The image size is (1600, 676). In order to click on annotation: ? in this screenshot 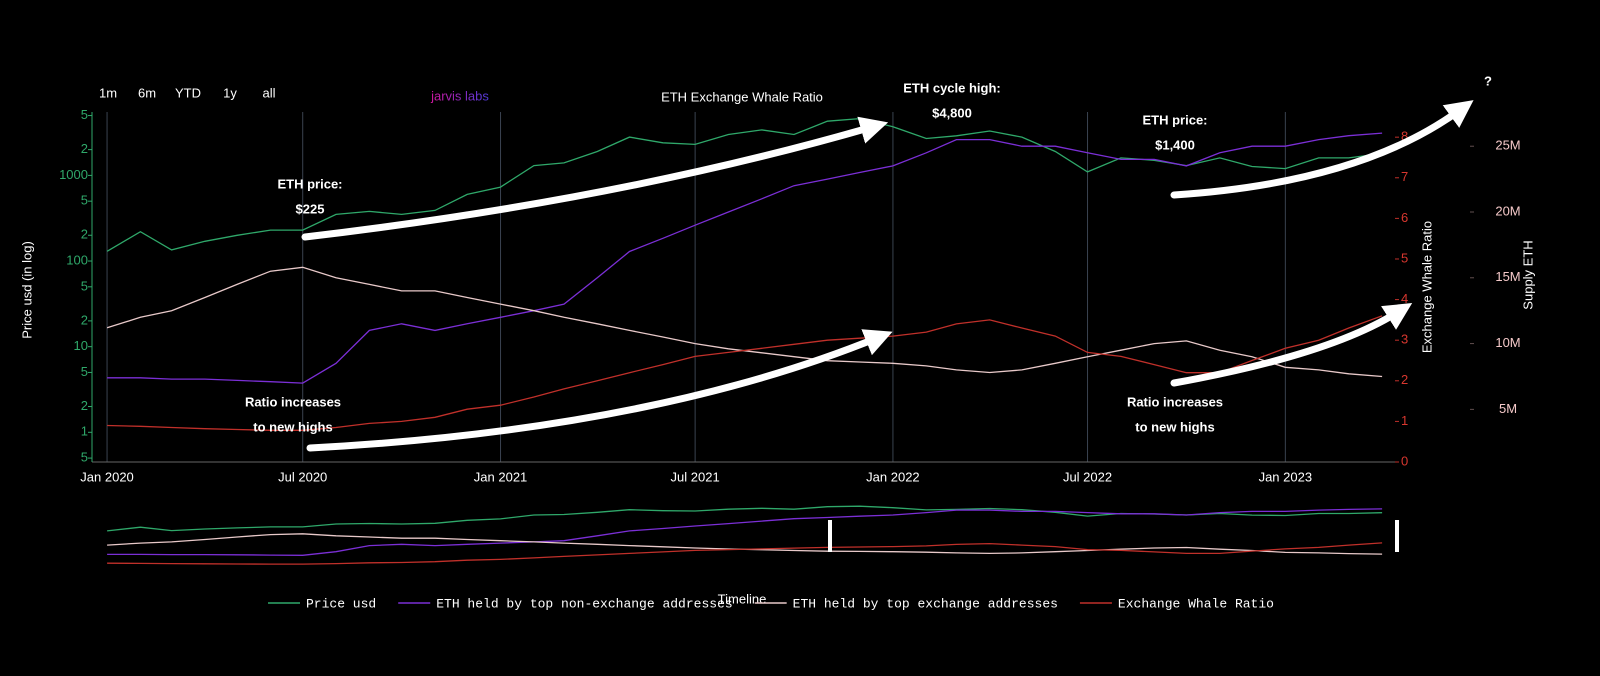, I will do `click(1488, 80)`.